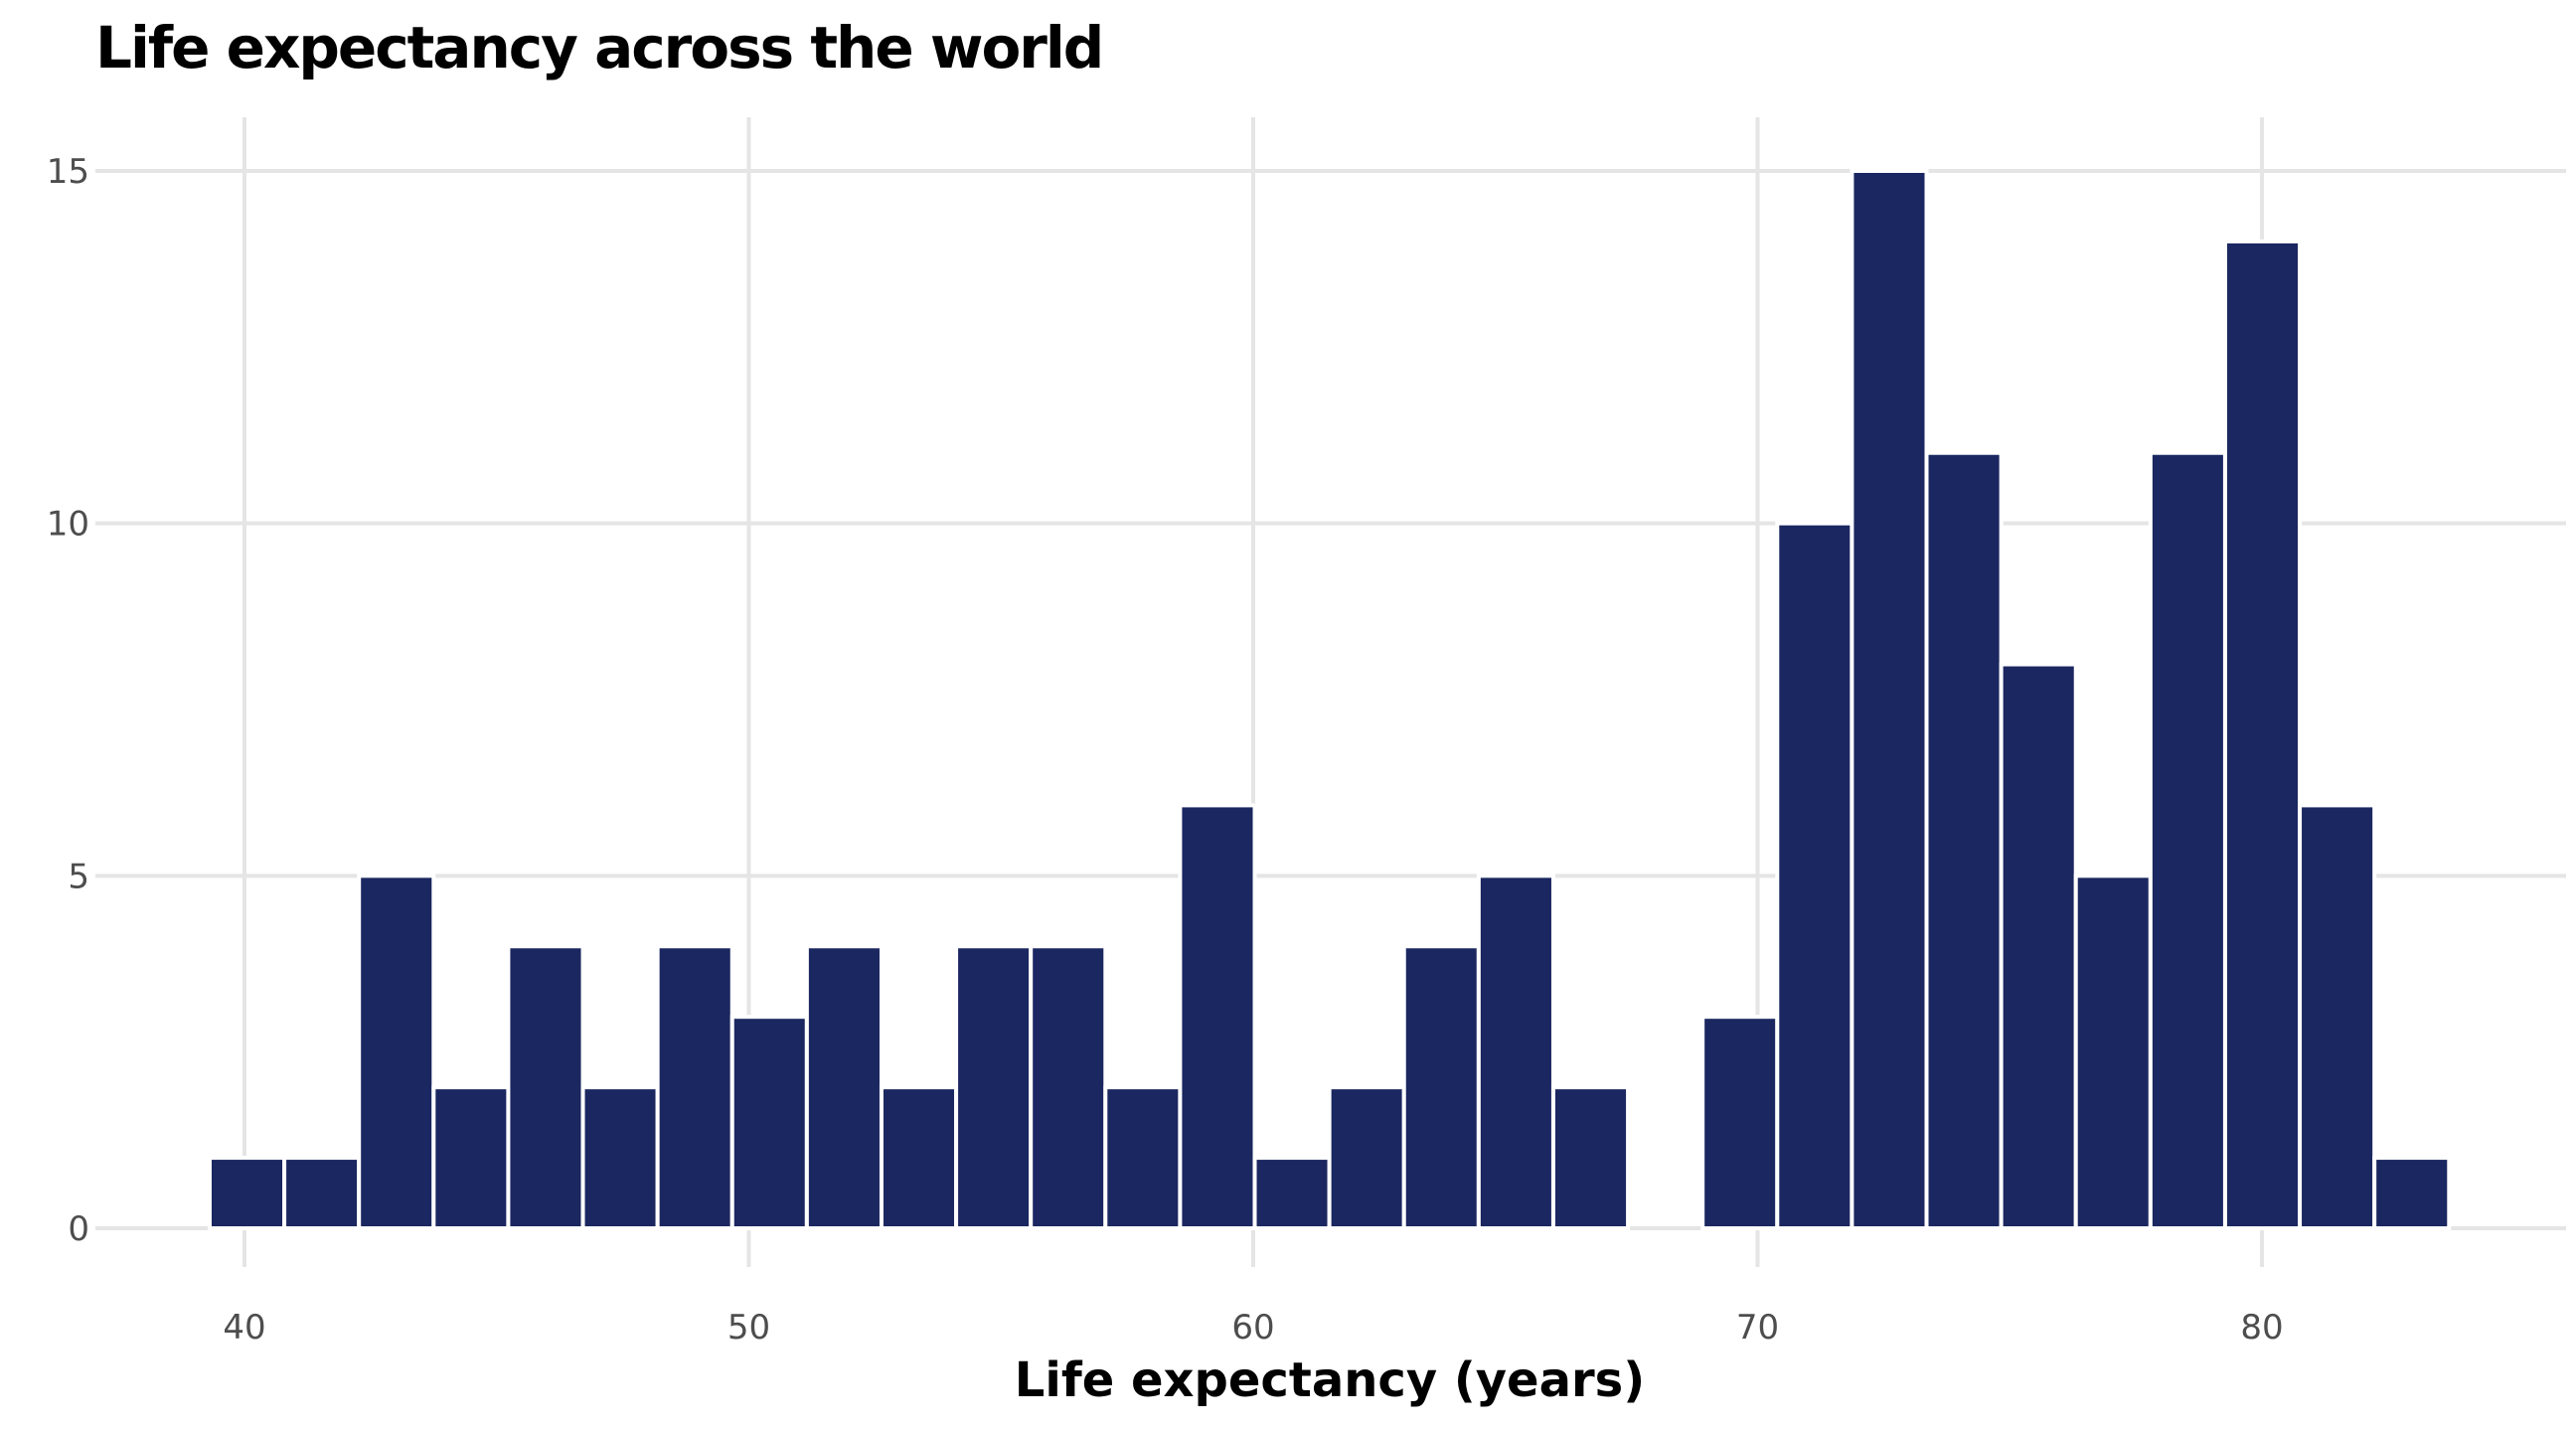 Image resolution: width=2576 pixels, height=1431 pixels. What do you see at coordinates (68, 700) in the screenshot?
I see `y-axis-ticks: 0 5 10 15` at bounding box center [68, 700].